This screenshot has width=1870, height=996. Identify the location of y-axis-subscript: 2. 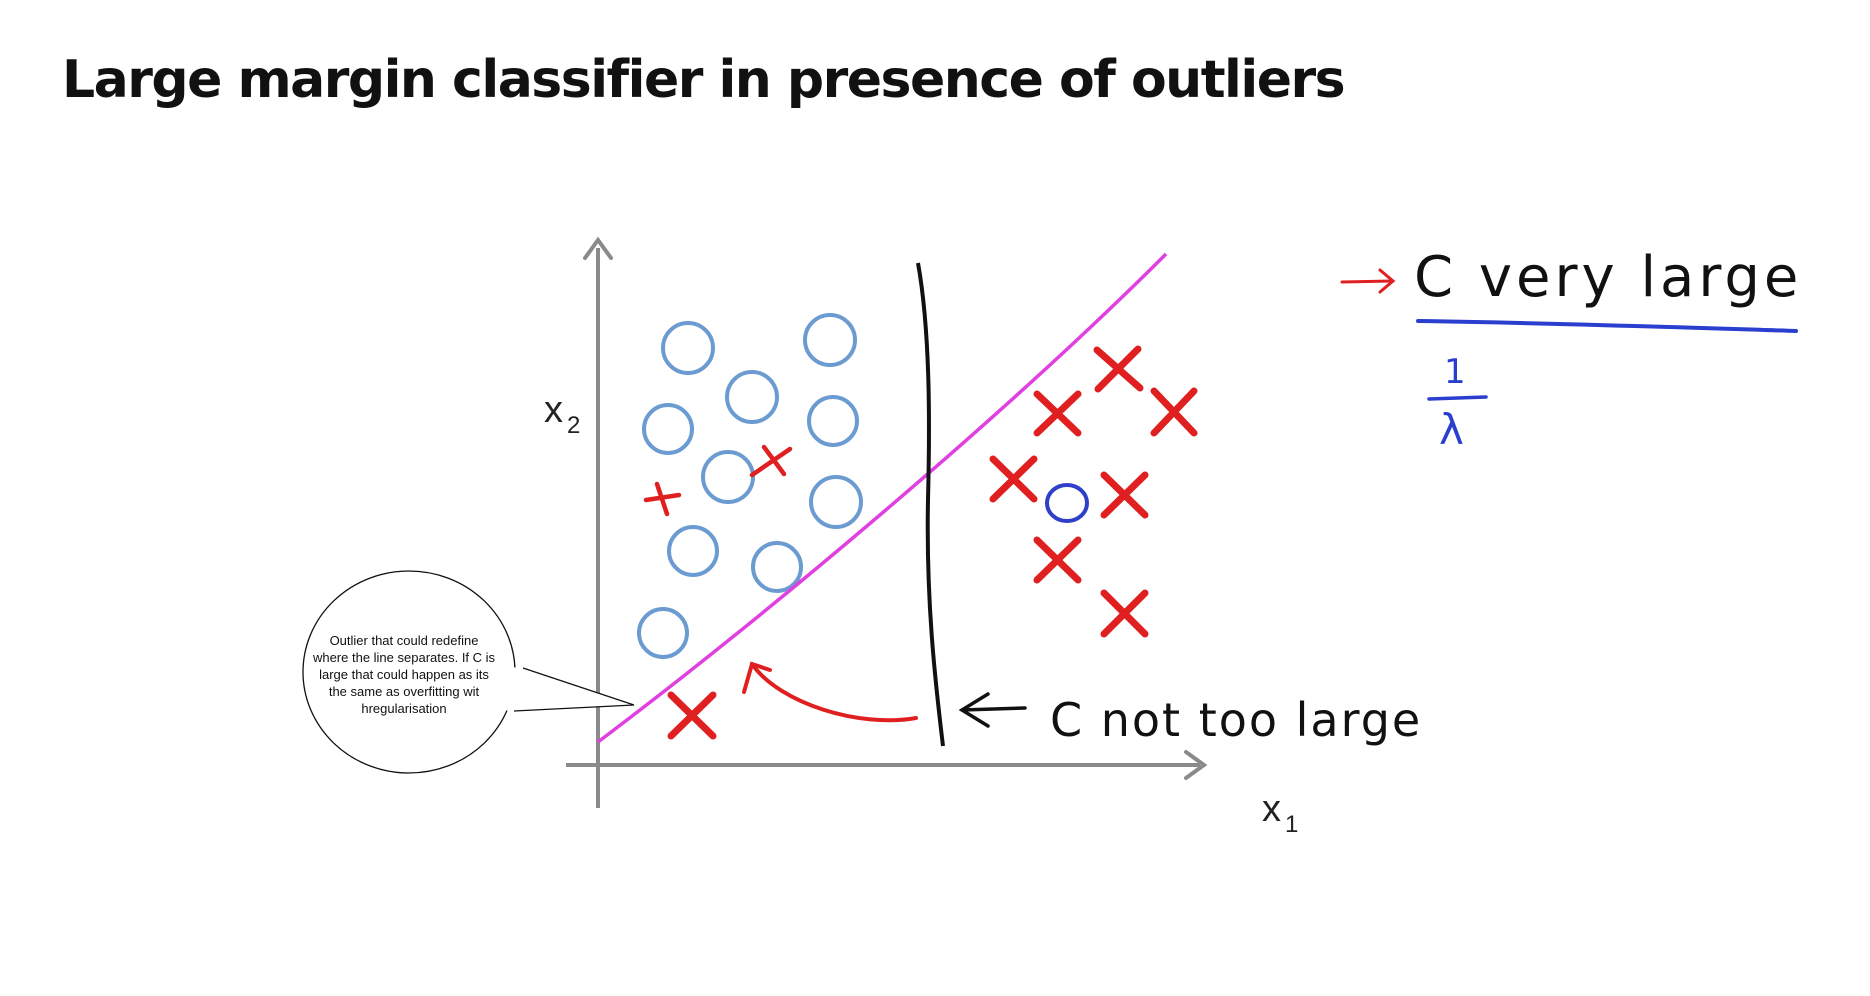
(573, 425).